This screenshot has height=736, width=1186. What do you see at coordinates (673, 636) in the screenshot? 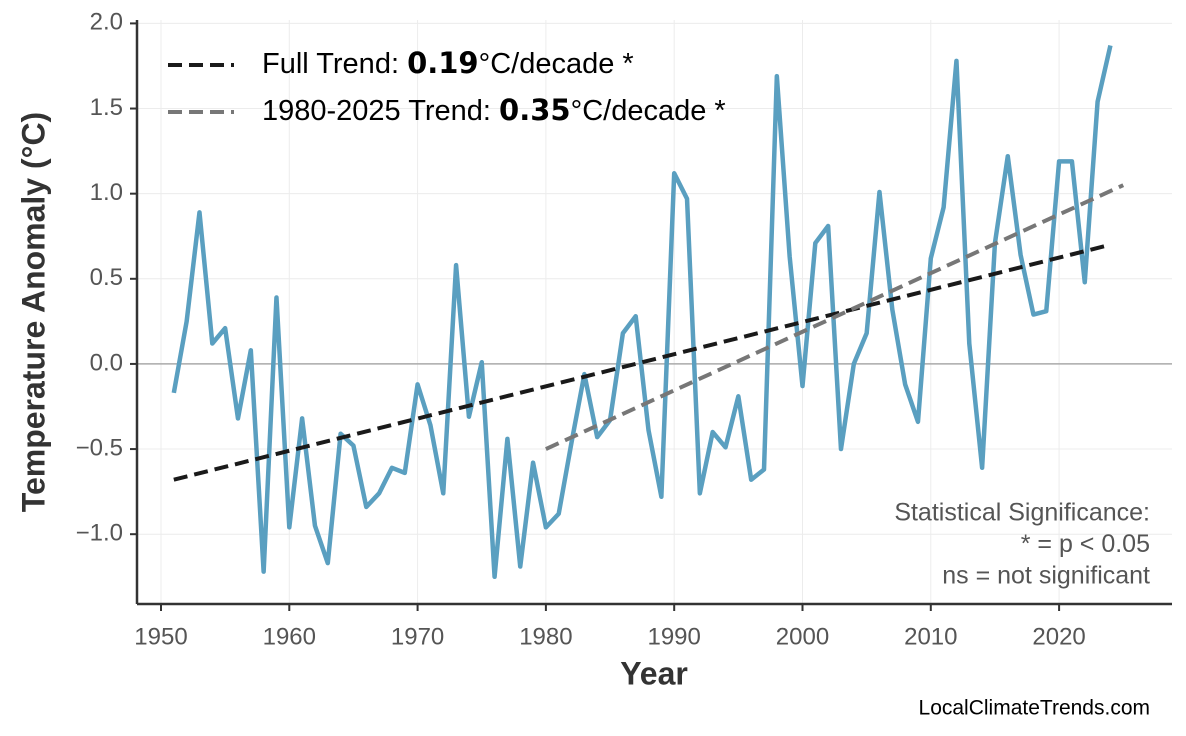
I see `x-tick-label: 1990` at bounding box center [673, 636].